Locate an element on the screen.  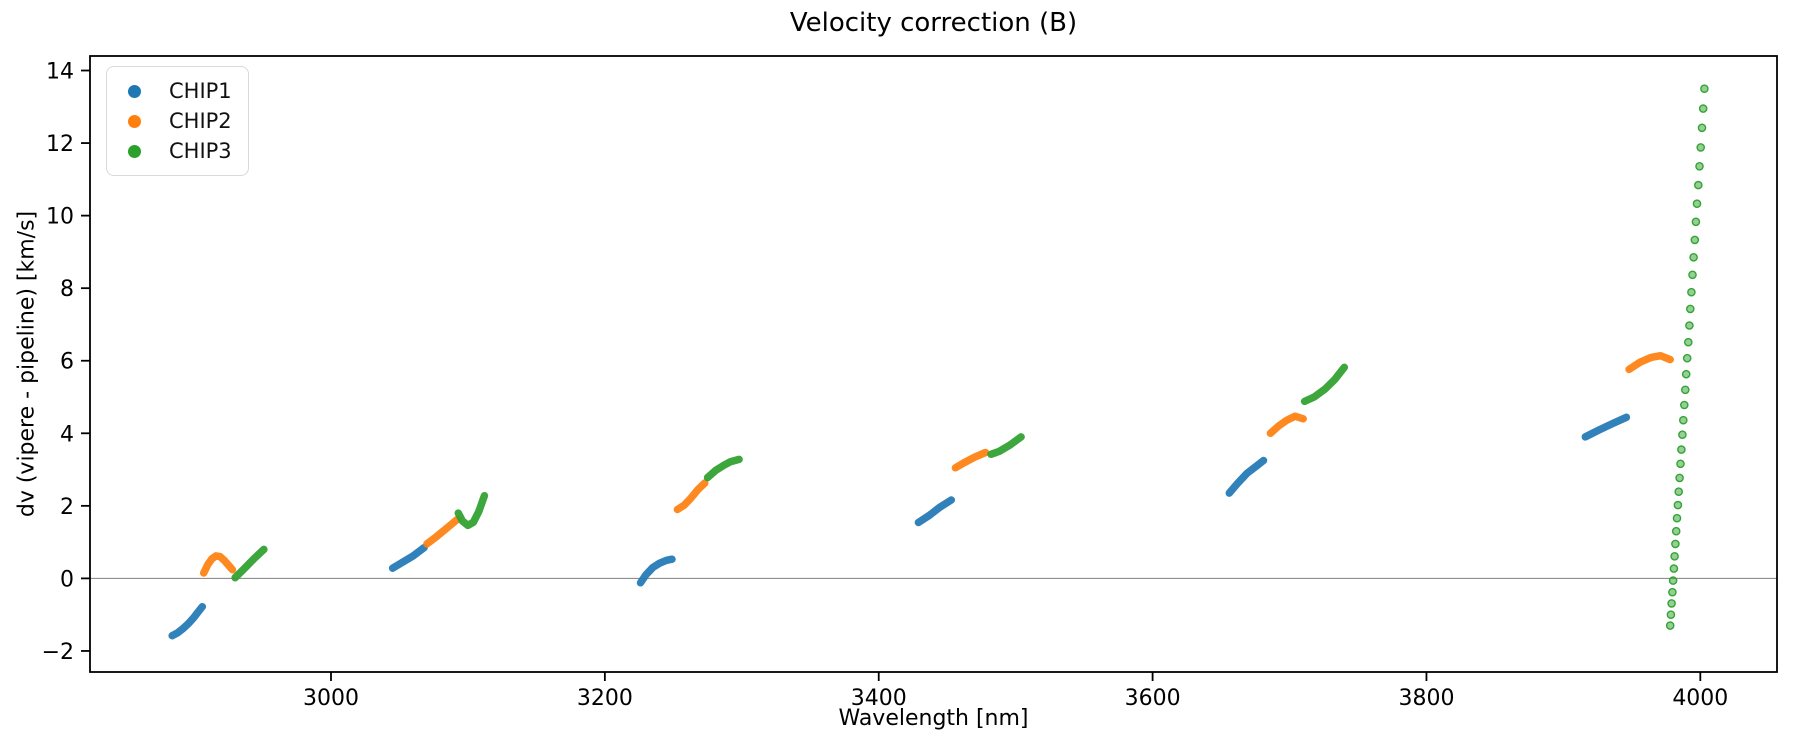
y-tick-label: −2 is located at coordinates (58, 652).